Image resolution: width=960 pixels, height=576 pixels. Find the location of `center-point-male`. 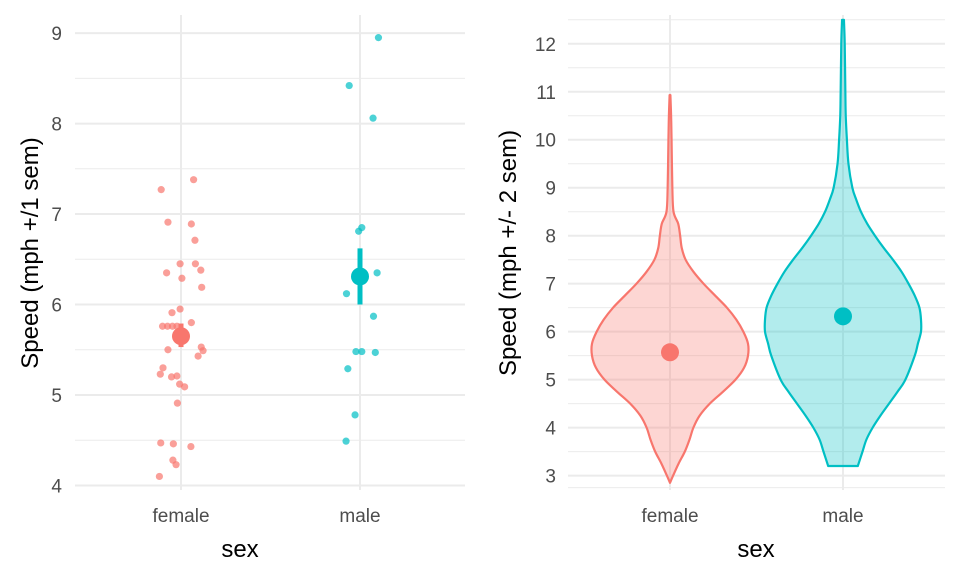

center-point-male is located at coordinates (843, 316).